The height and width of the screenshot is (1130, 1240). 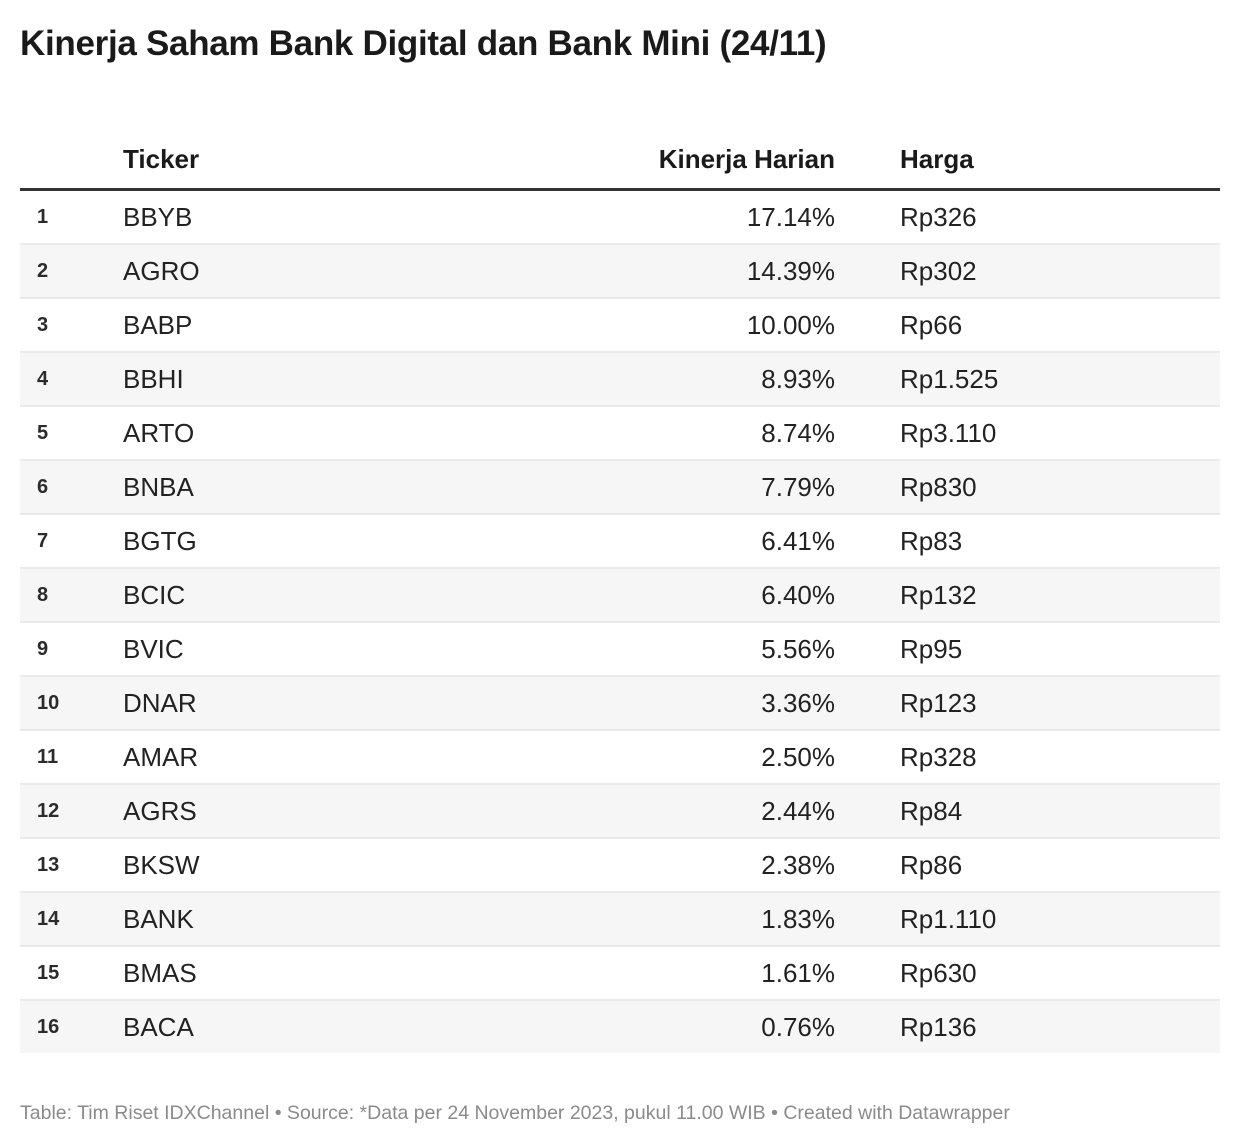 I want to click on column-header-index, so click(x=63, y=156).